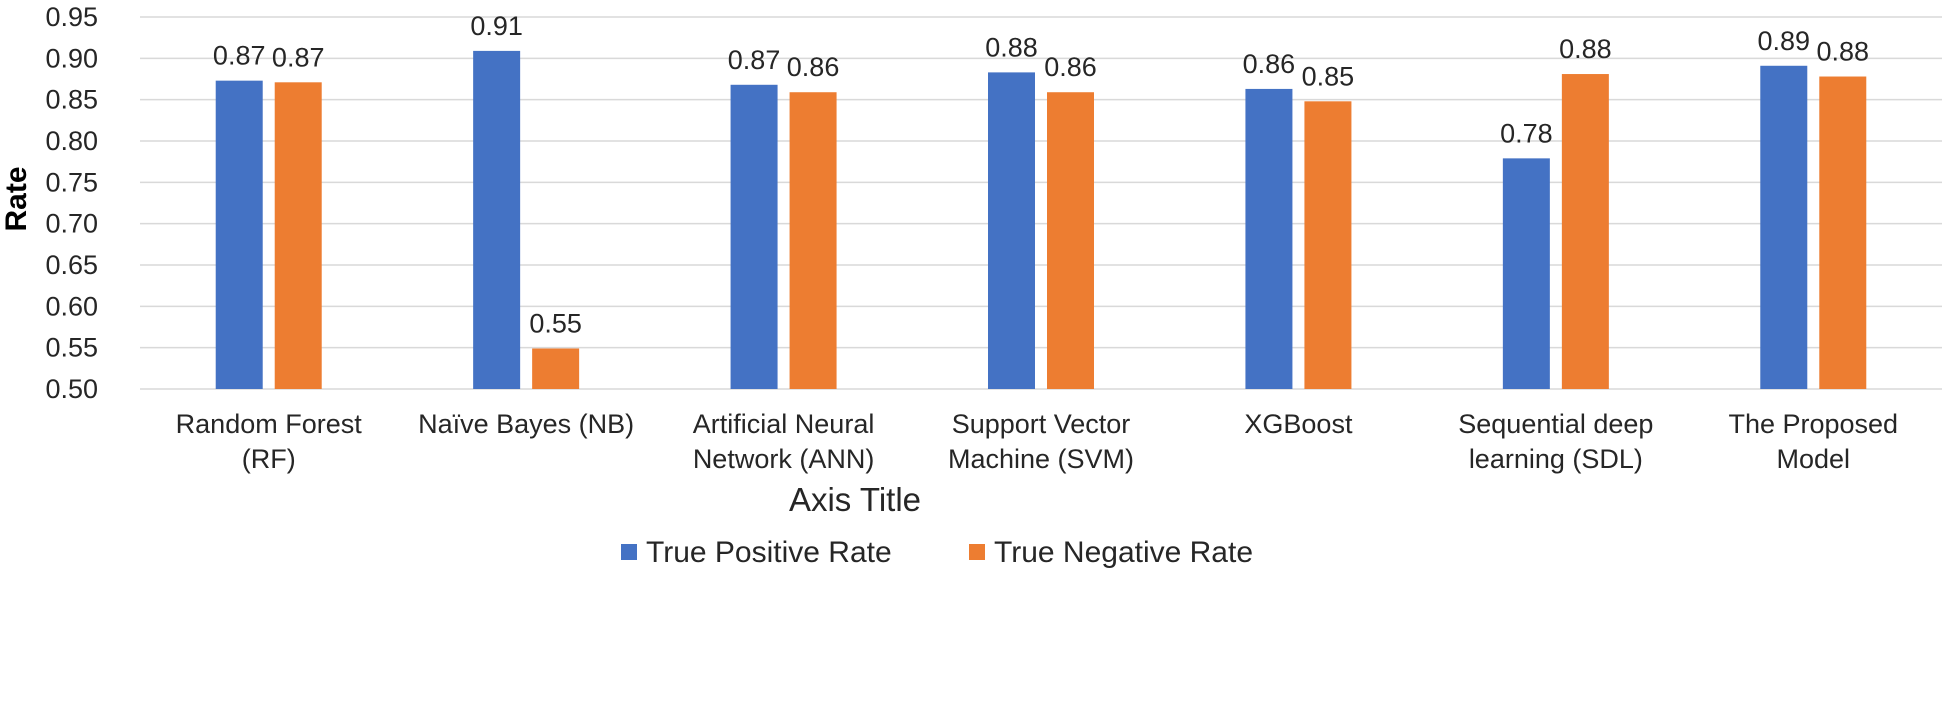 This screenshot has height=716, width=1950. Describe the element at coordinates (1814, 459) in the screenshot. I see `x-category-label: Model` at that location.